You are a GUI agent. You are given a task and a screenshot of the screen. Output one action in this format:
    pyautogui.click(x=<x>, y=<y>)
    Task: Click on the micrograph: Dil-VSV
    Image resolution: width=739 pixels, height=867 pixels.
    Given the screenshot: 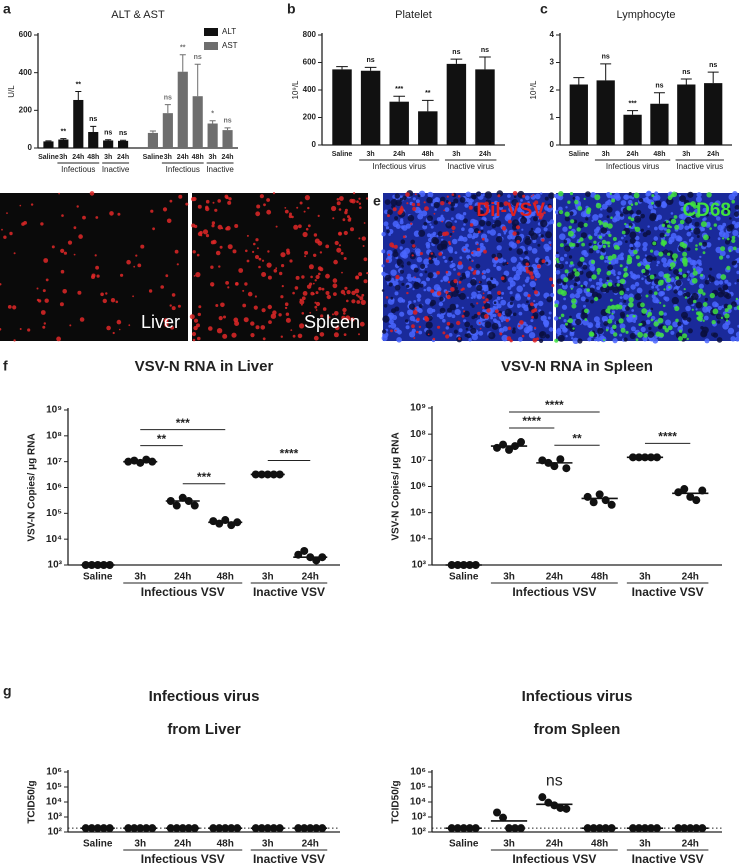 What is the action you would take?
    pyautogui.click(x=468, y=266)
    